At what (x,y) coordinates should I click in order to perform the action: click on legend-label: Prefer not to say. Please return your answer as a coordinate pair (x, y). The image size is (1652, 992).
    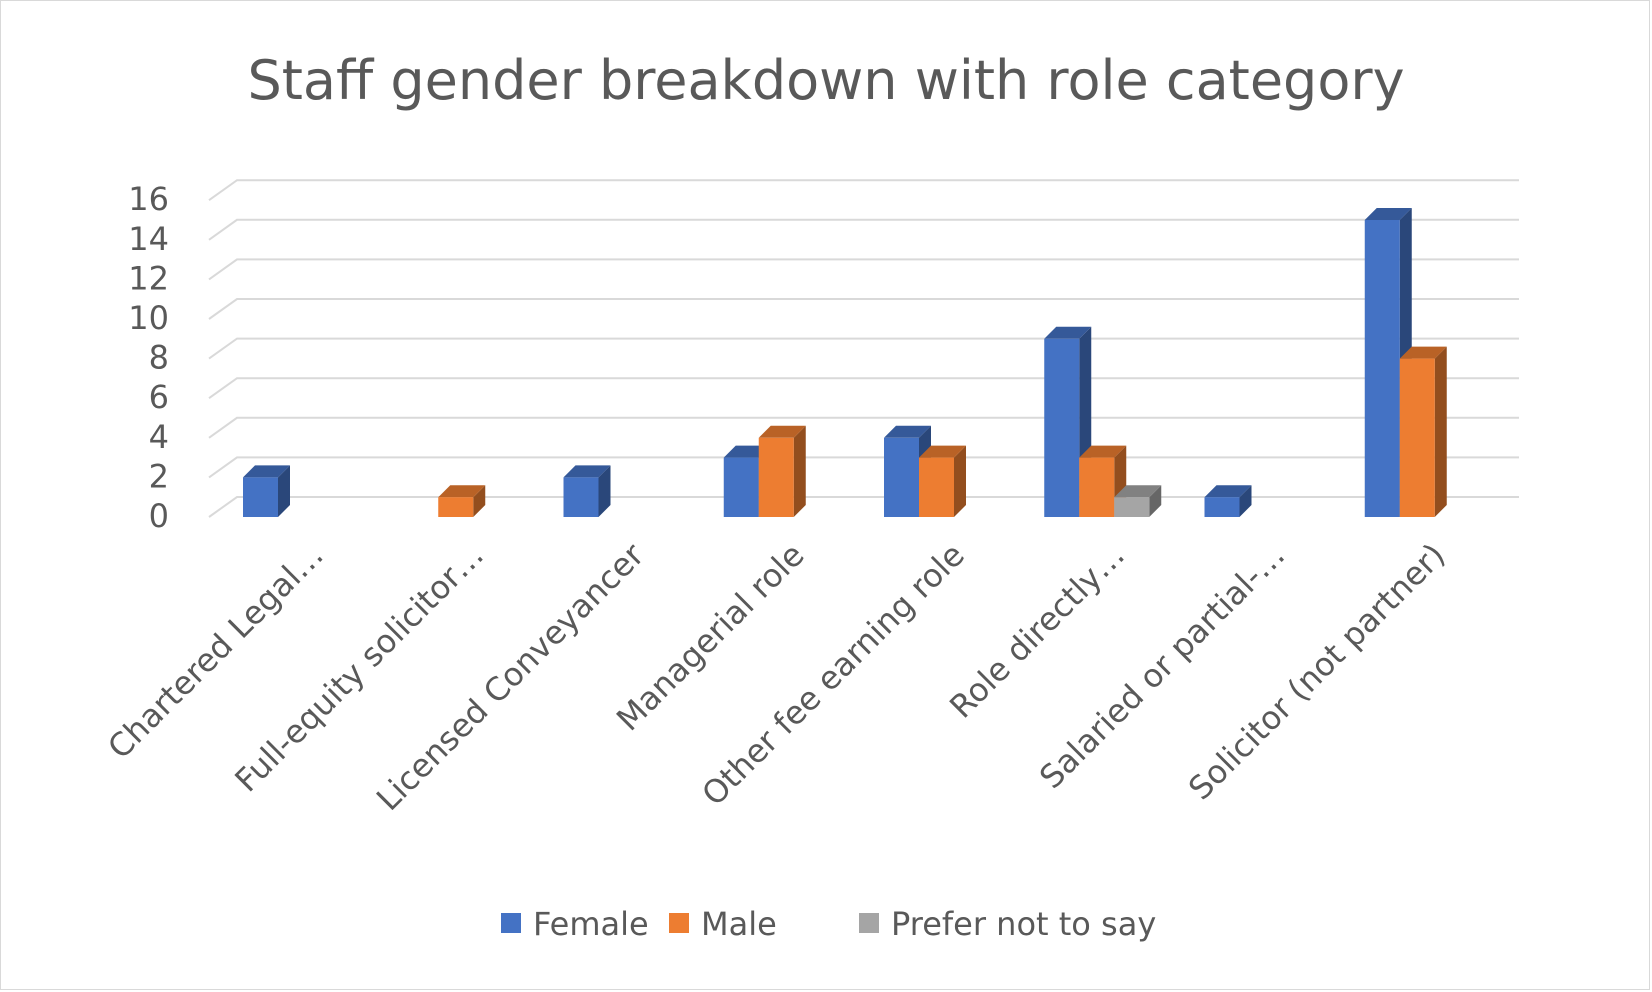
    Looking at the image, I should click on (1023, 924).